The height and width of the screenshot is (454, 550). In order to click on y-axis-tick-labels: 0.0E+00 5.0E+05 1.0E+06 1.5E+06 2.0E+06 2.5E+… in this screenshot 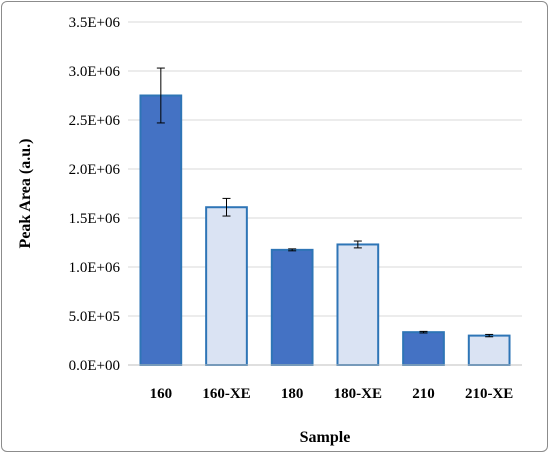, I will do `click(95, 194)`.